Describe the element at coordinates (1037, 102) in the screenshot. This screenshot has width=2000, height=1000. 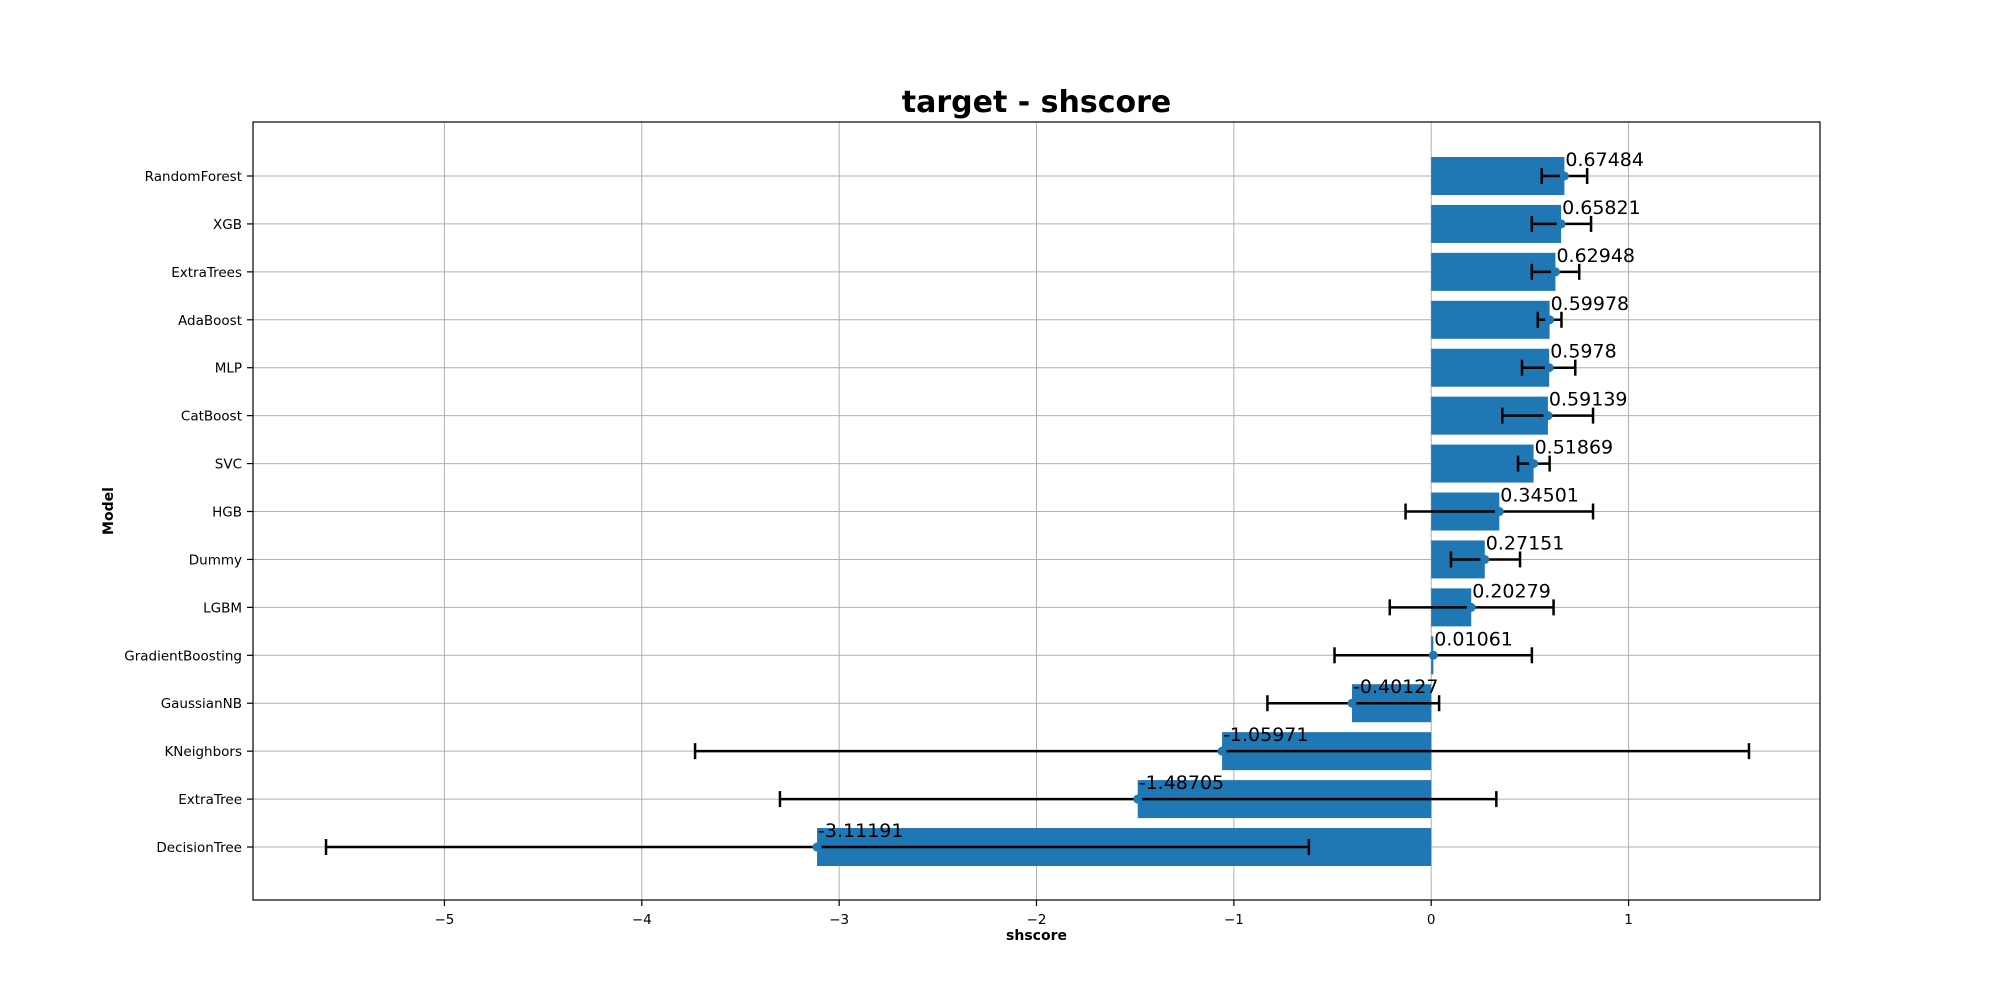
I see `chart-title: target - shscore` at that location.